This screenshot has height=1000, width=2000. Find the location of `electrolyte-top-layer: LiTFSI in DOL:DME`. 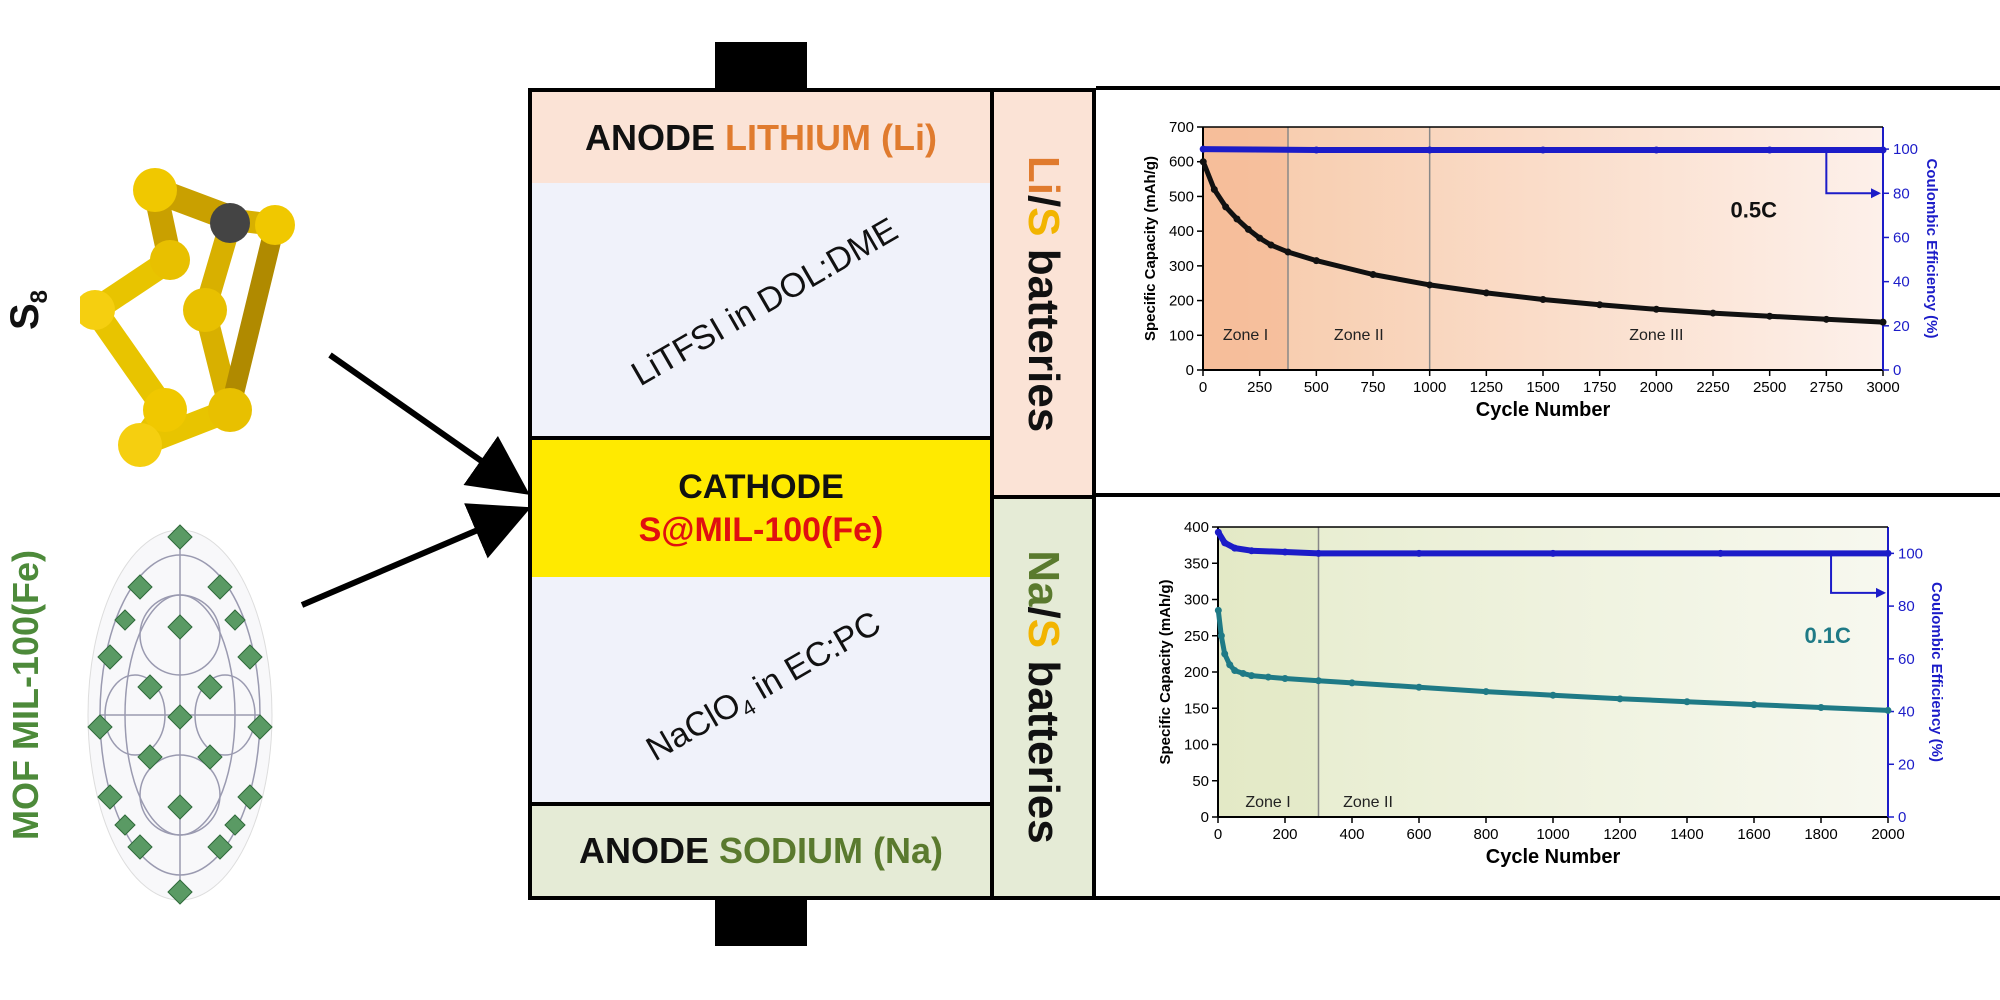

electrolyte-top-layer: LiTFSI in DOL:DME is located at coordinates (761, 311).